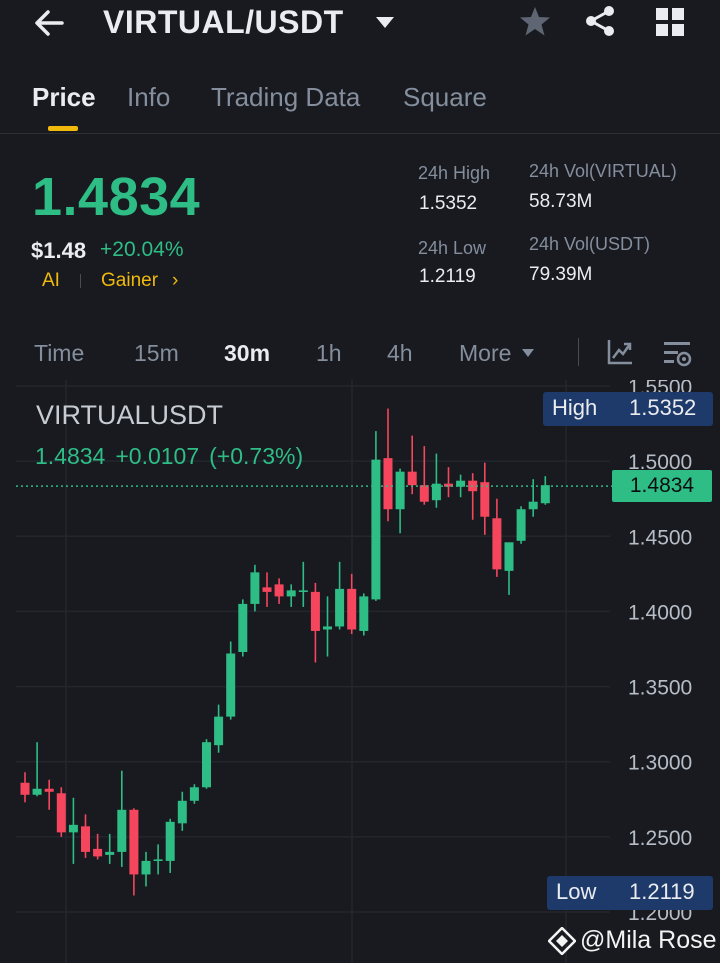  I want to click on y-axis-tick-label: 1.3500, so click(660, 688).